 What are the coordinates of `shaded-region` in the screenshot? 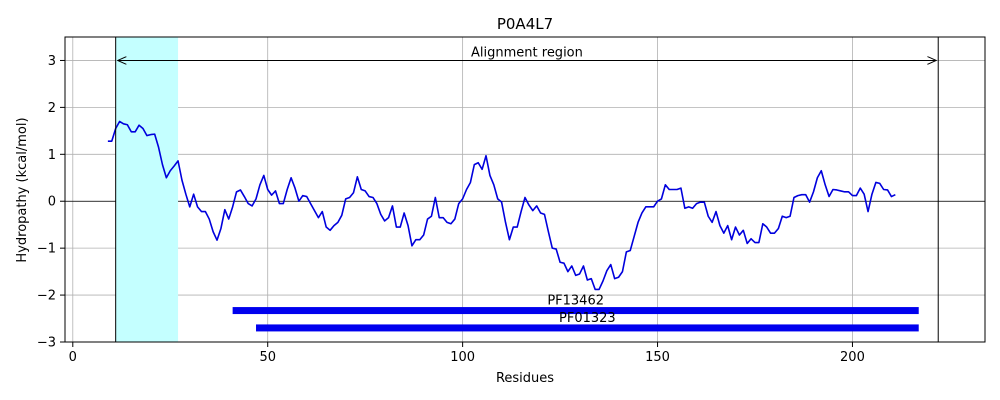 It's located at (147, 189).